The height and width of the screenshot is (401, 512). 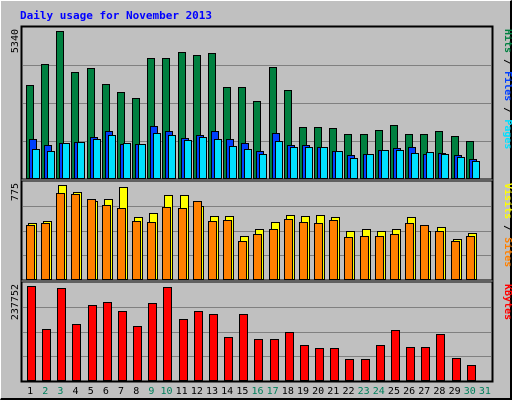 What do you see at coordinates (30, 391) in the screenshot?
I see `x-tick-label: 1` at bounding box center [30, 391].